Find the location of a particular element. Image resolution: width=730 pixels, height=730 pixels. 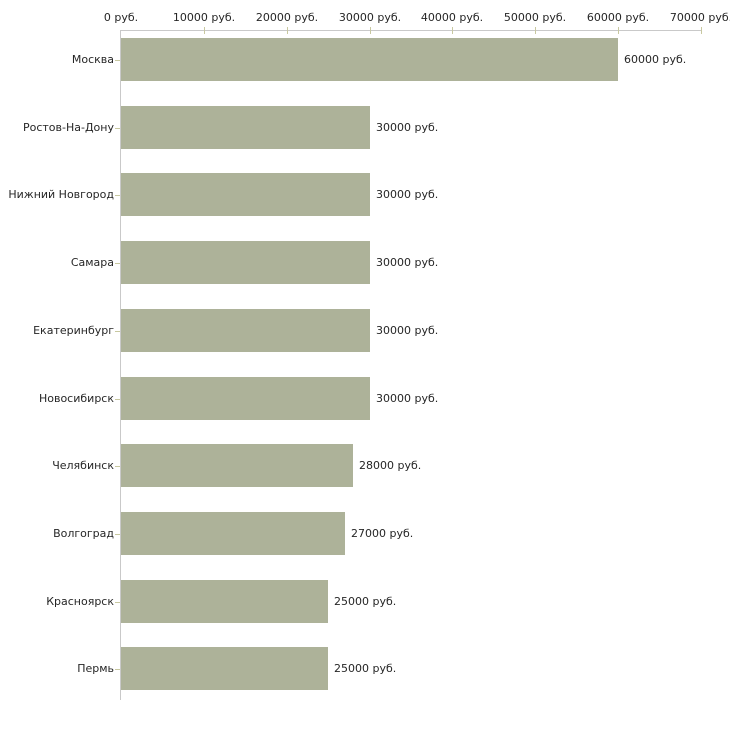

x-axis-tick-label: 70000 руб. is located at coordinates (699, 17).